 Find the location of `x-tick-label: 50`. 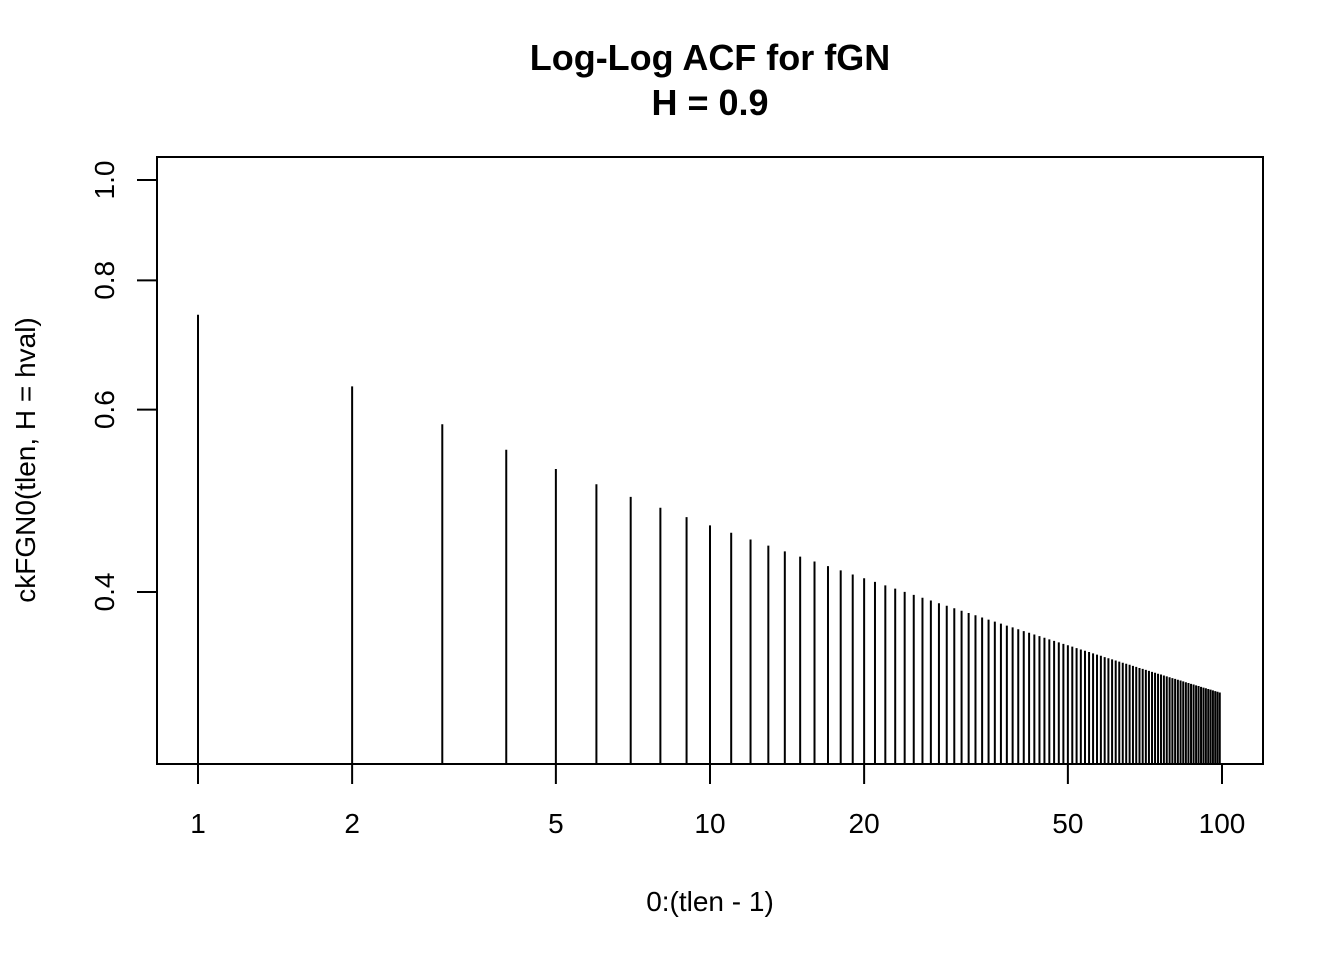

x-tick-label: 50 is located at coordinates (1067, 823).